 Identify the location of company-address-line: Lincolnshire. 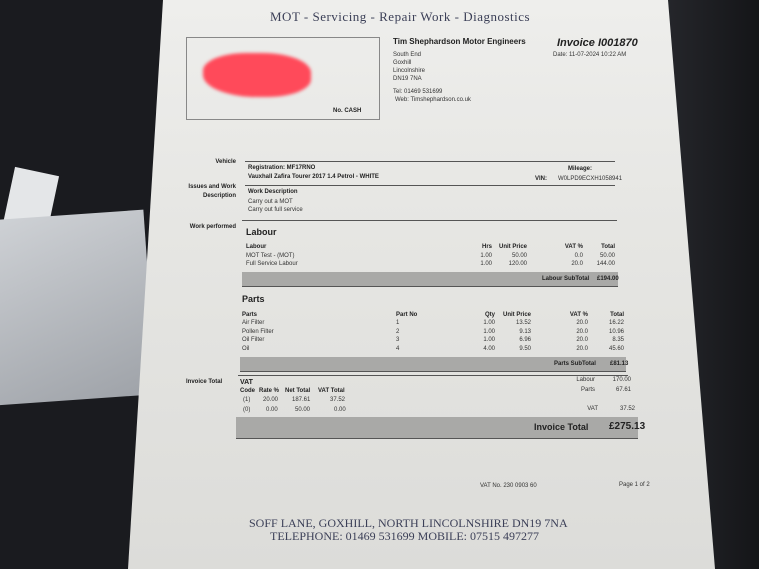
(409, 71).